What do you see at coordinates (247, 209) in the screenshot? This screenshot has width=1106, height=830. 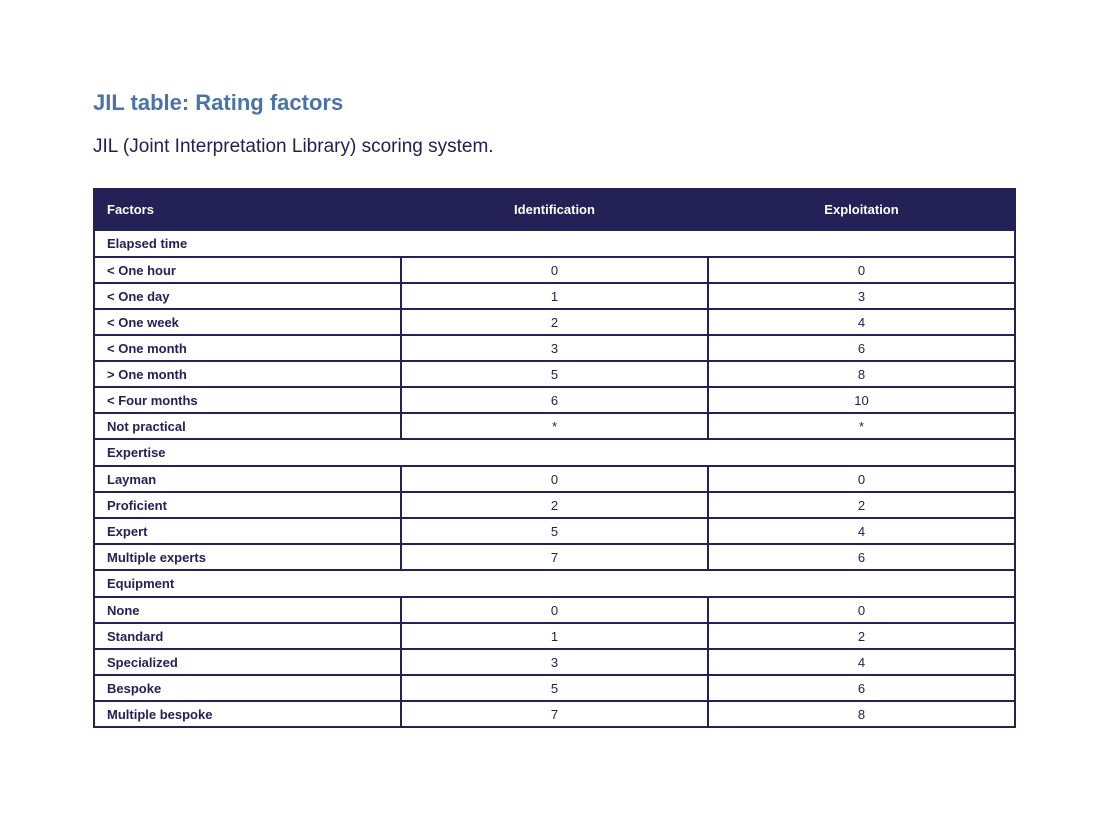 I see `header-factors: Factors` at bounding box center [247, 209].